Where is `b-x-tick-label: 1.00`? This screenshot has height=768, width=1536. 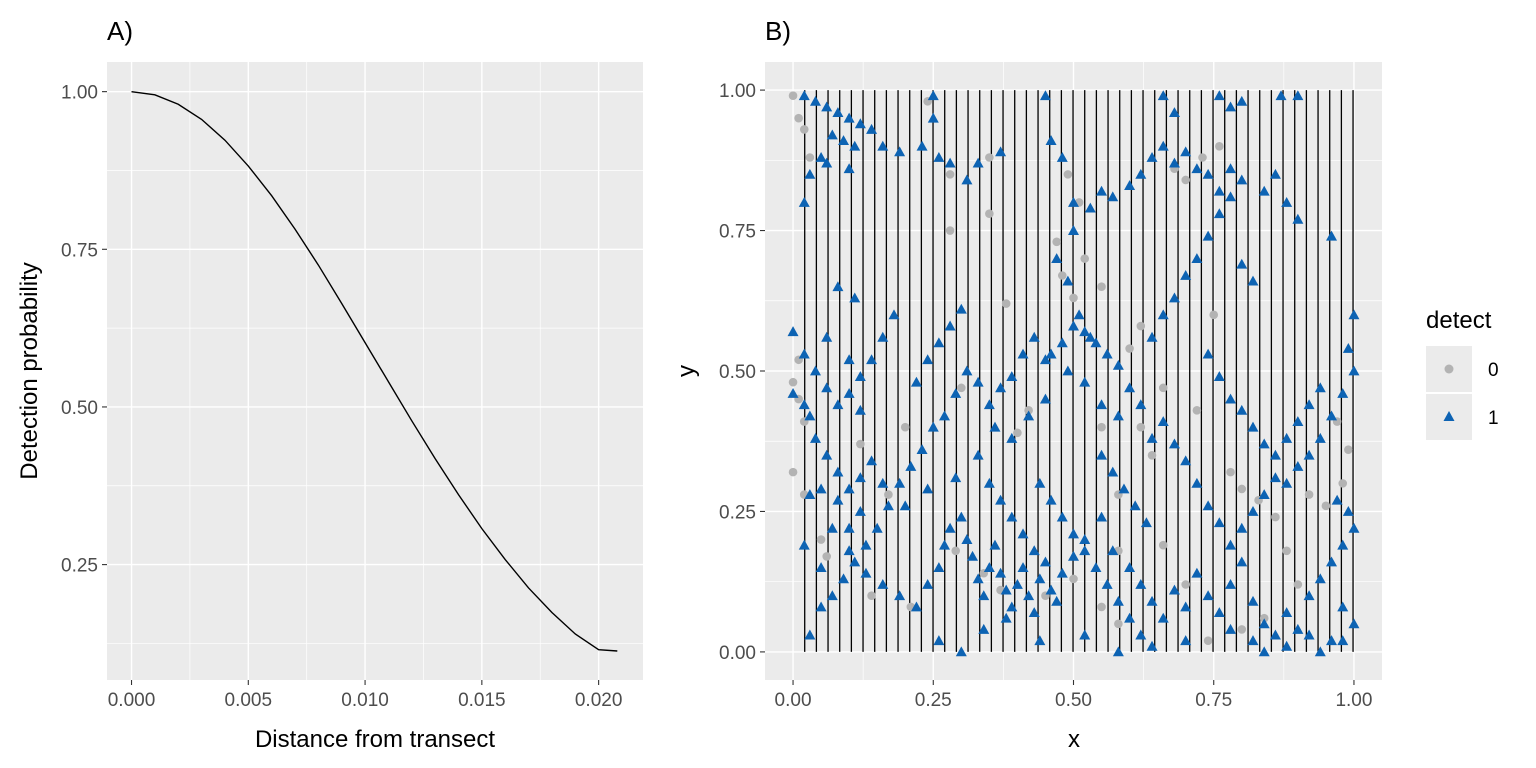 b-x-tick-label: 1.00 is located at coordinates (1353, 700).